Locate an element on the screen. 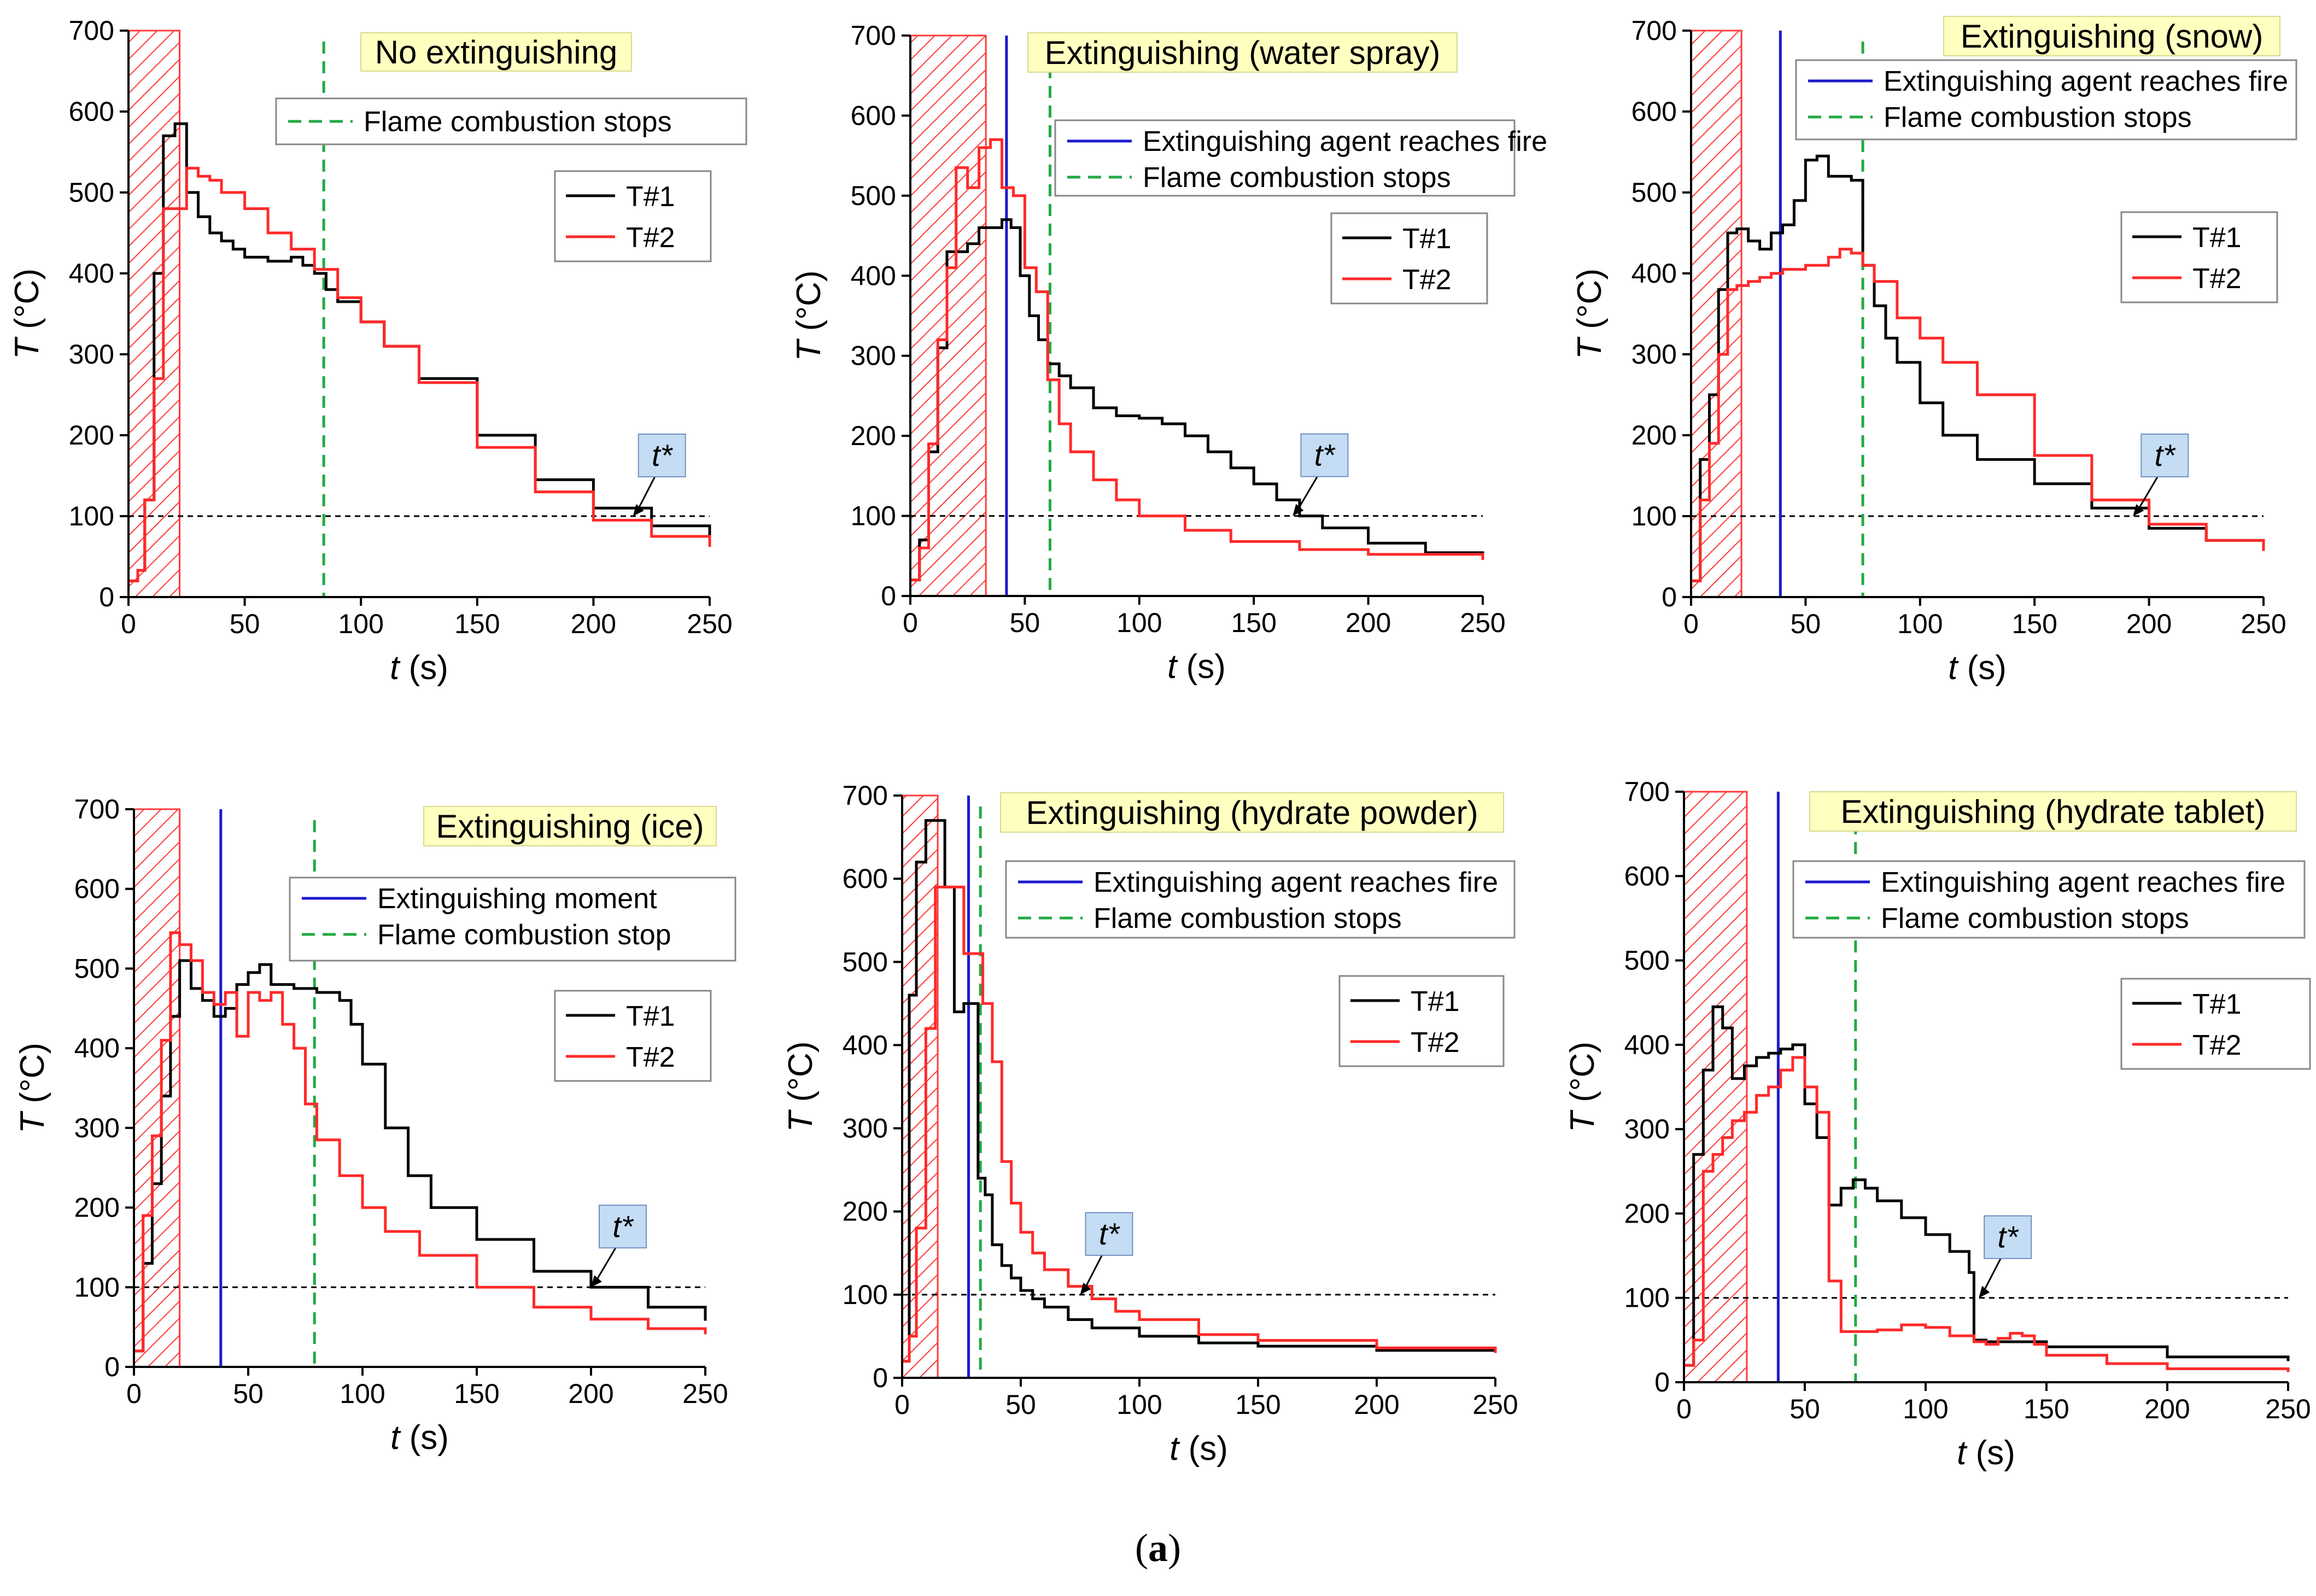  legend-label-agent: Extinguishing agent reaches fire is located at coordinates (1345, 142).